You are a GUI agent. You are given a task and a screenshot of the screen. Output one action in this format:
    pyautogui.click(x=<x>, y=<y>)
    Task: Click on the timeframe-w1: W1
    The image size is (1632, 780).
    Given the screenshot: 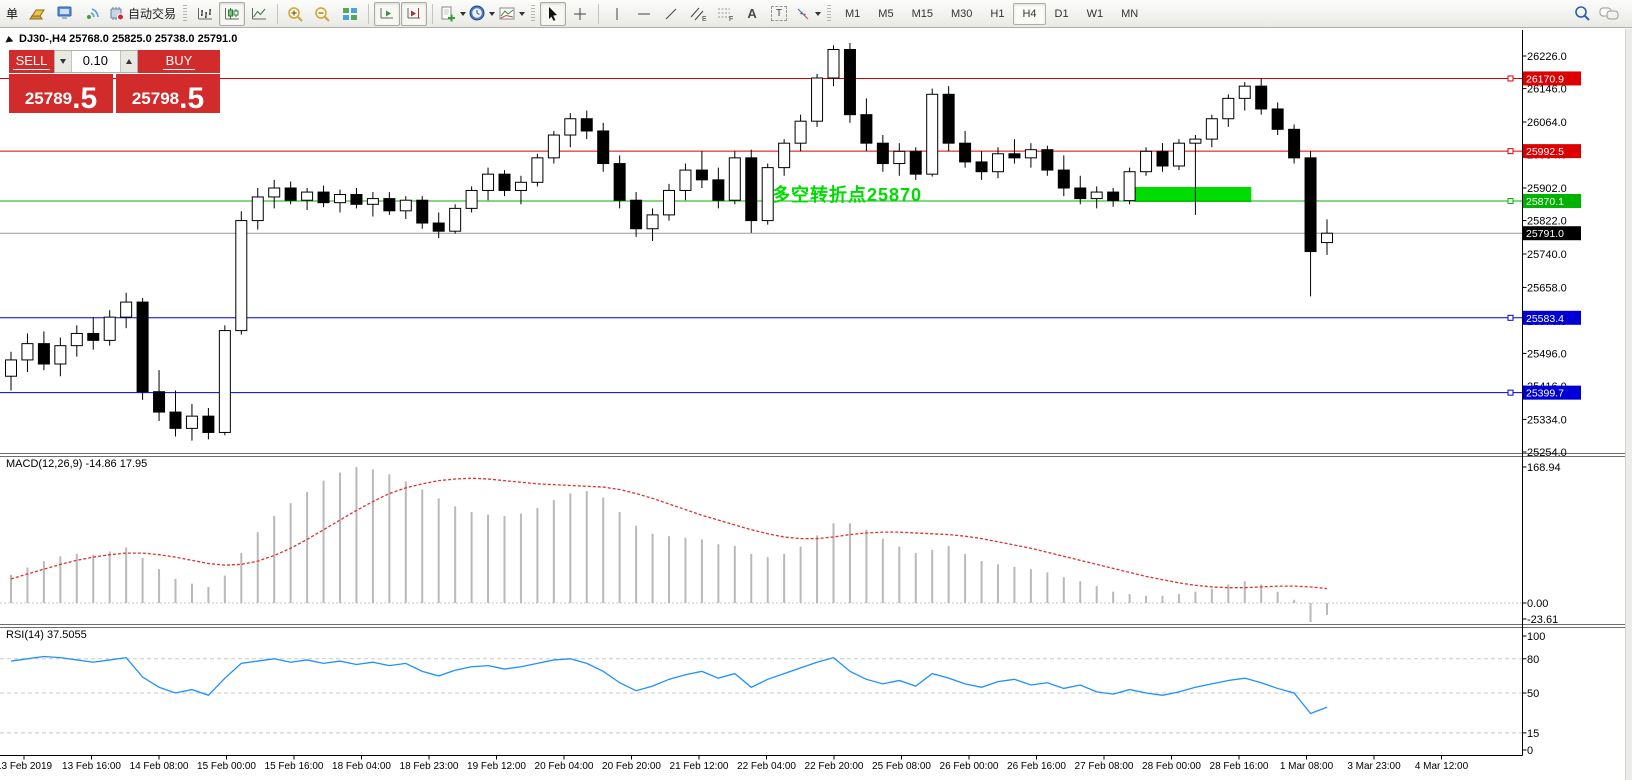 What is the action you would take?
    pyautogui.click(x=1095, y=13)
    